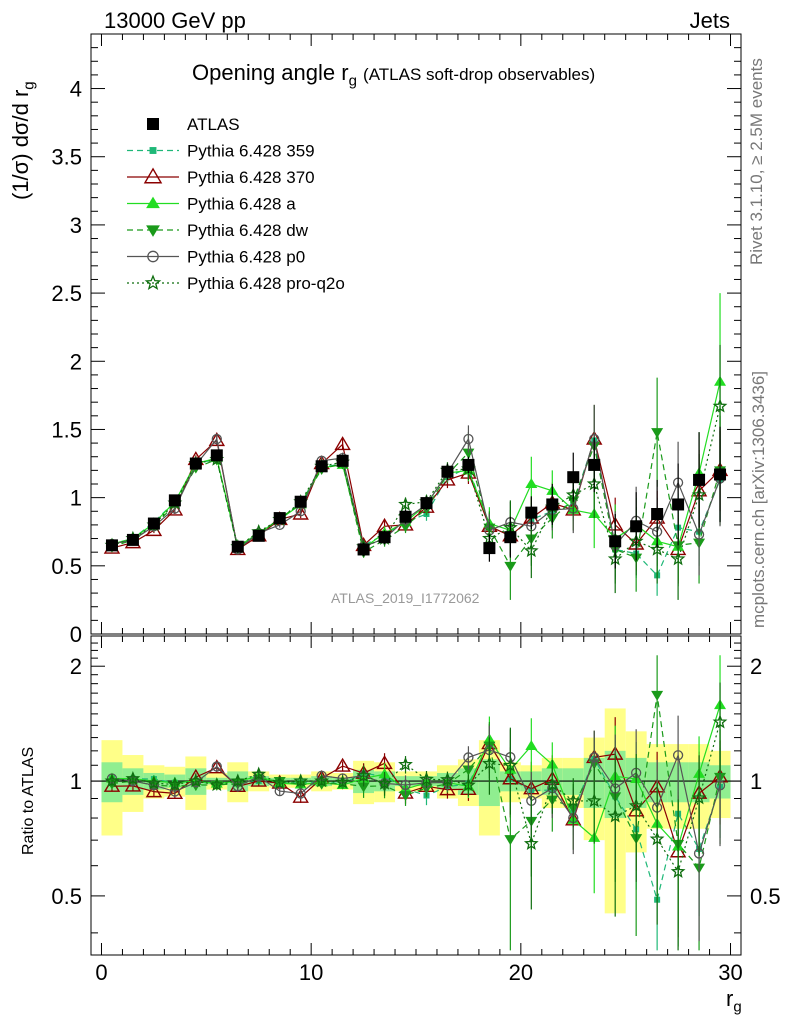  I want to click on series-atlas, so click(416, 497).